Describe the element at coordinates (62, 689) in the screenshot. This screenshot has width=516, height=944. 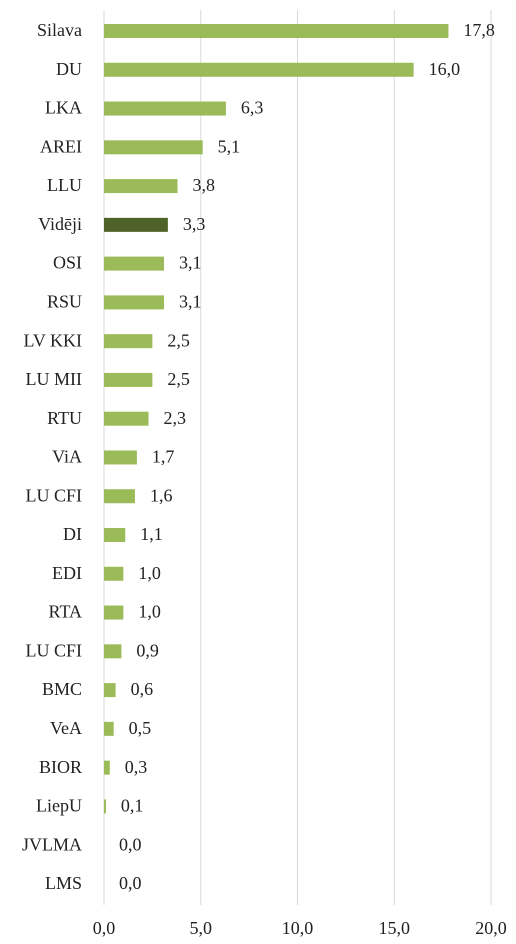
I see `y-tick-label: BMC` at that location.